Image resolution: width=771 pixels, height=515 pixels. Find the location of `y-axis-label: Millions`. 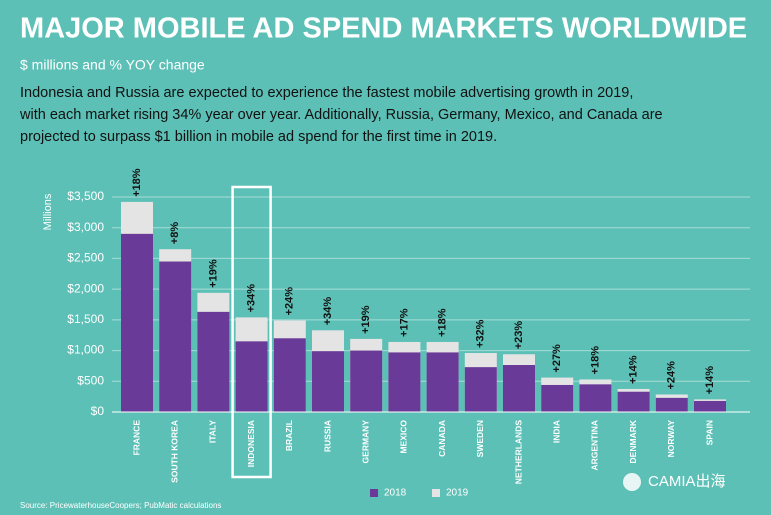

y-axis-label: Millions is located at coordinates (48, 211).